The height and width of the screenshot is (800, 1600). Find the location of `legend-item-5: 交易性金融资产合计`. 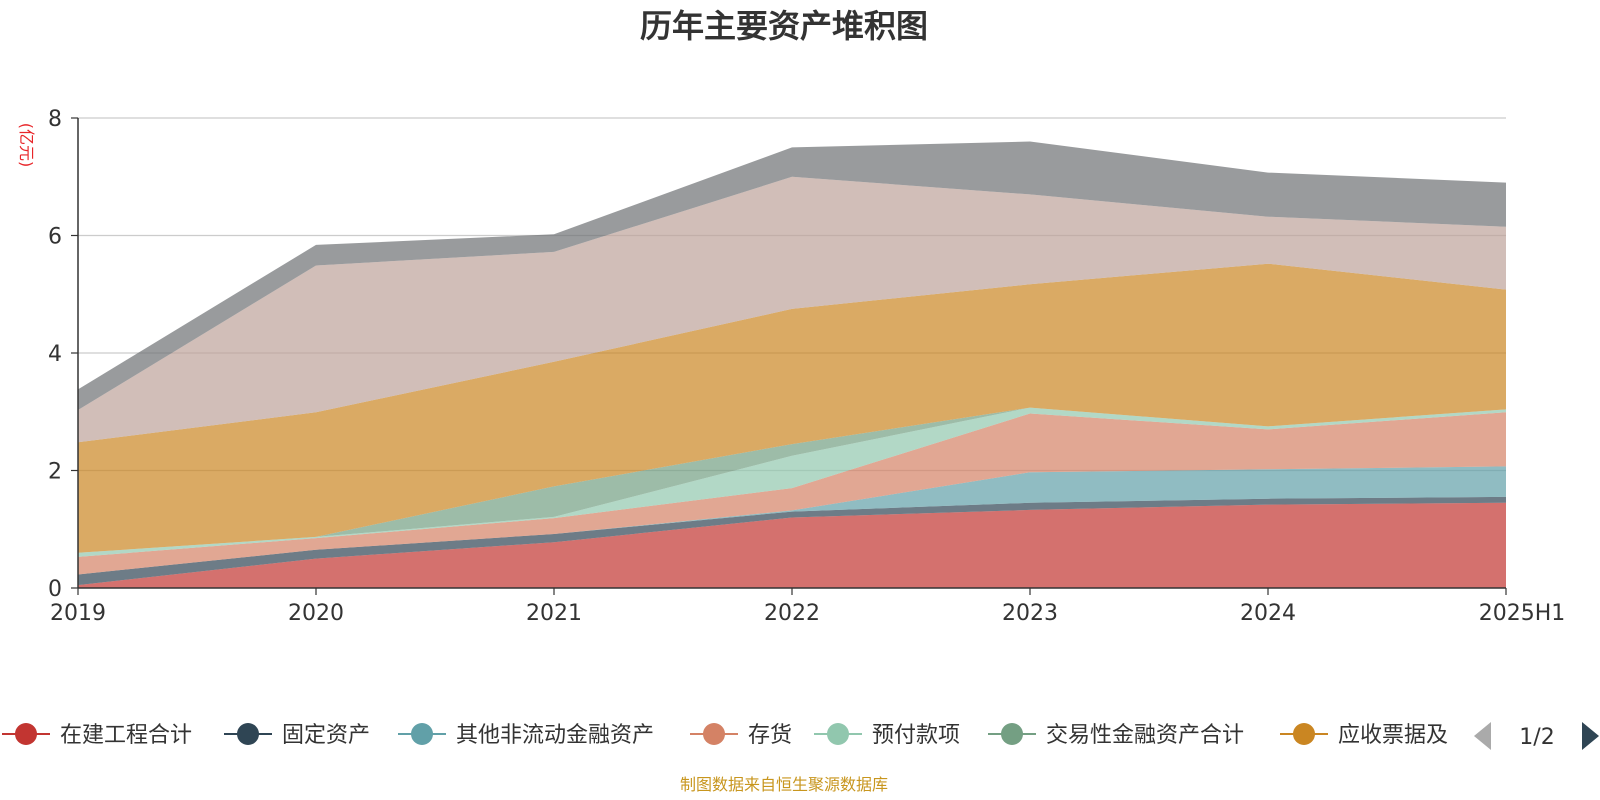

legend-item-5: 交易性金融资产合计 is located at coordinates (1116, 735).